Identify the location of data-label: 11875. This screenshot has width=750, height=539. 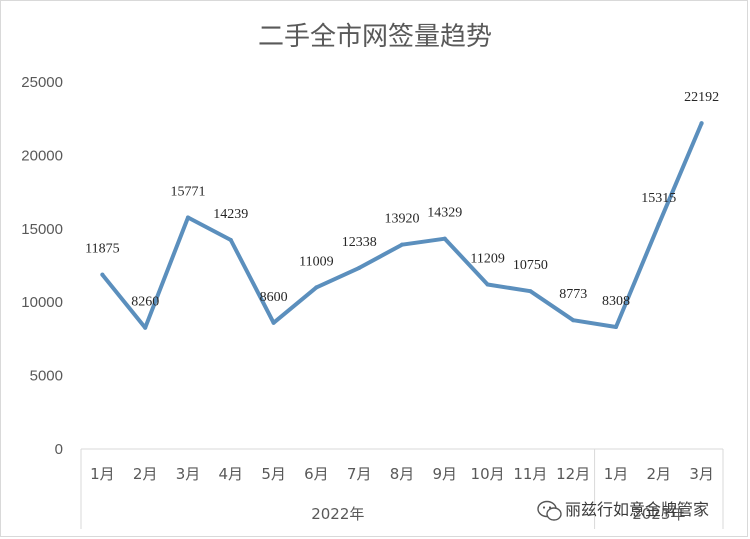
(102, 249).